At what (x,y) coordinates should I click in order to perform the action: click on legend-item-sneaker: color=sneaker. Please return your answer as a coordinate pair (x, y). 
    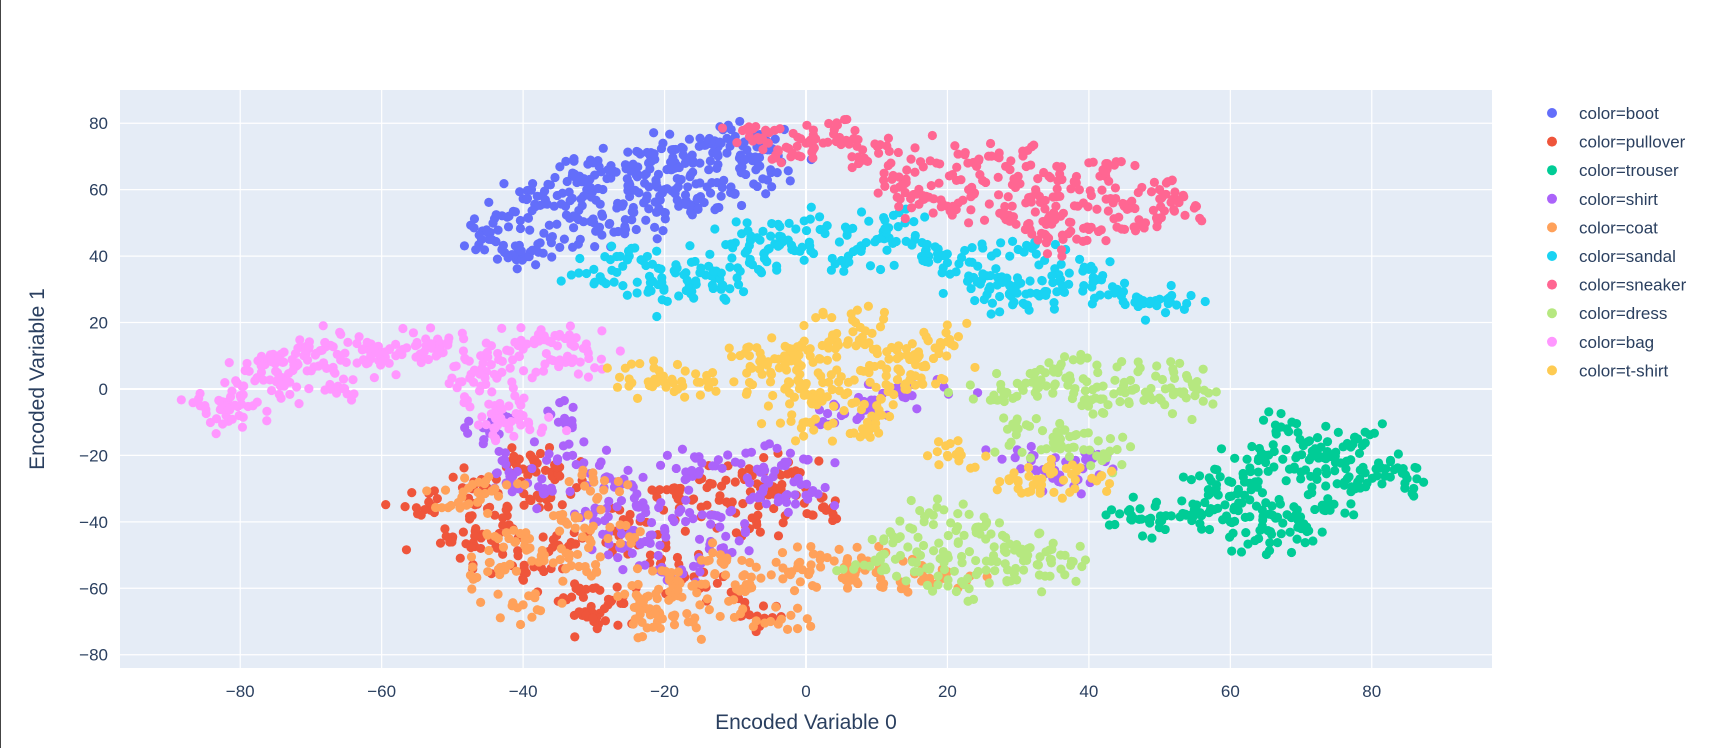
    Looking at the image, I should click on (1617, 285).